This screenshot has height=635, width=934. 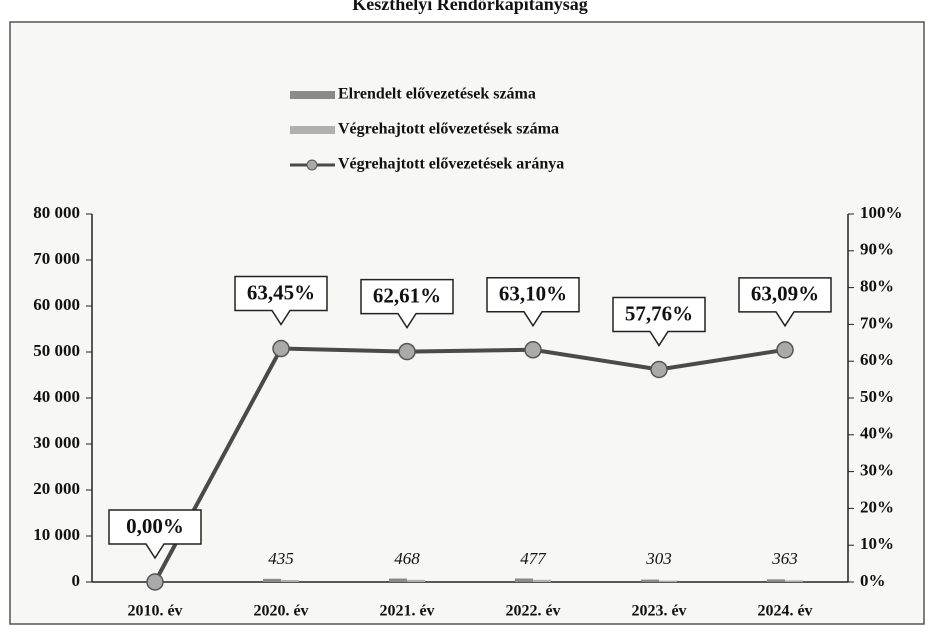 I want to click on x-tick-label: 2023. év, so click(x=658, y=611).